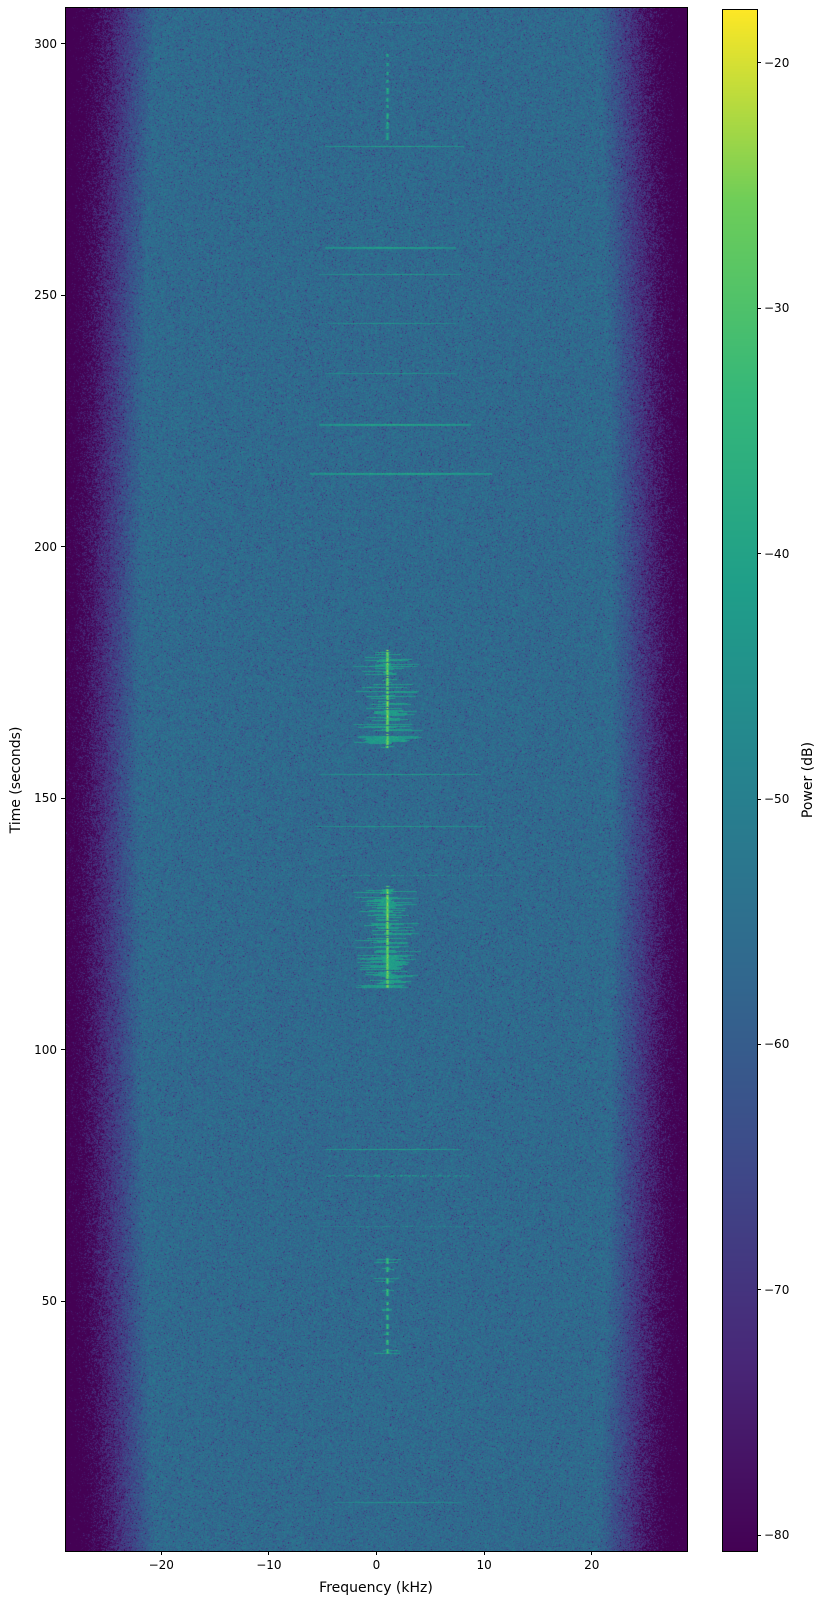 The height and width of the screenshot is (1603, 823). What do you see at coordinates (45, 43) in the screenshot?
I see `y-tick-label: 300` at bounding box center [45, 43].